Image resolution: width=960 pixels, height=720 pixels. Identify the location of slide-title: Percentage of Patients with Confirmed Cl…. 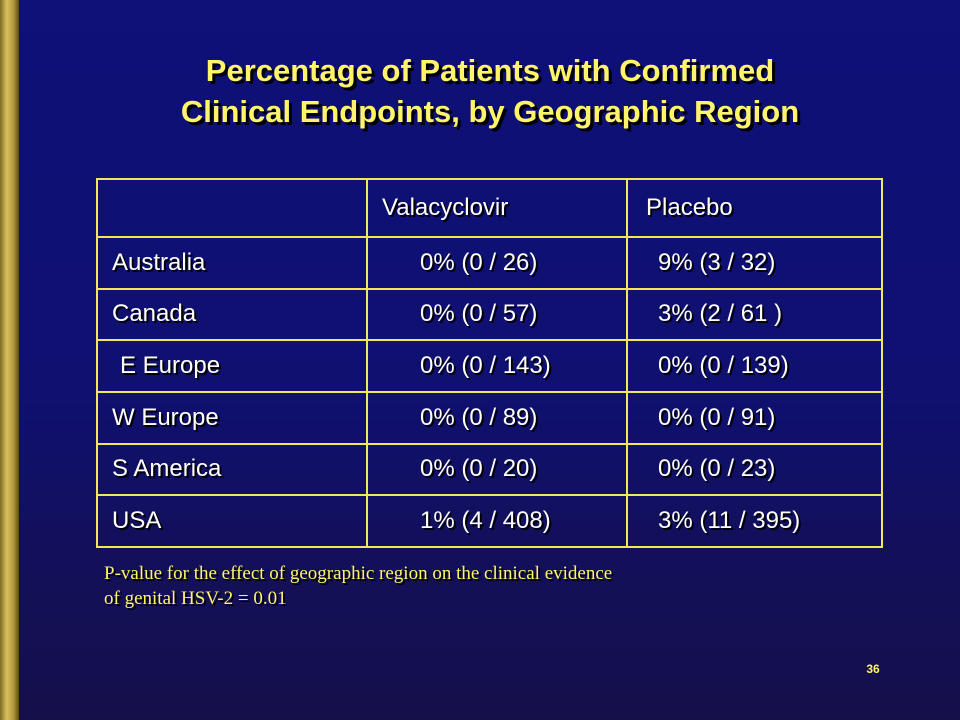
(490, 91).